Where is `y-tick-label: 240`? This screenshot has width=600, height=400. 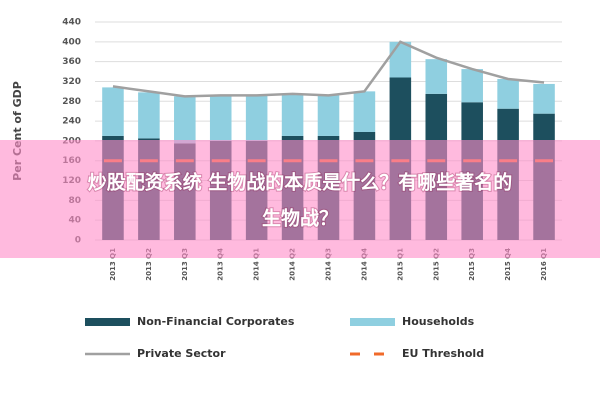 y-tick-label: 240 is located at coordinates (71, 122).